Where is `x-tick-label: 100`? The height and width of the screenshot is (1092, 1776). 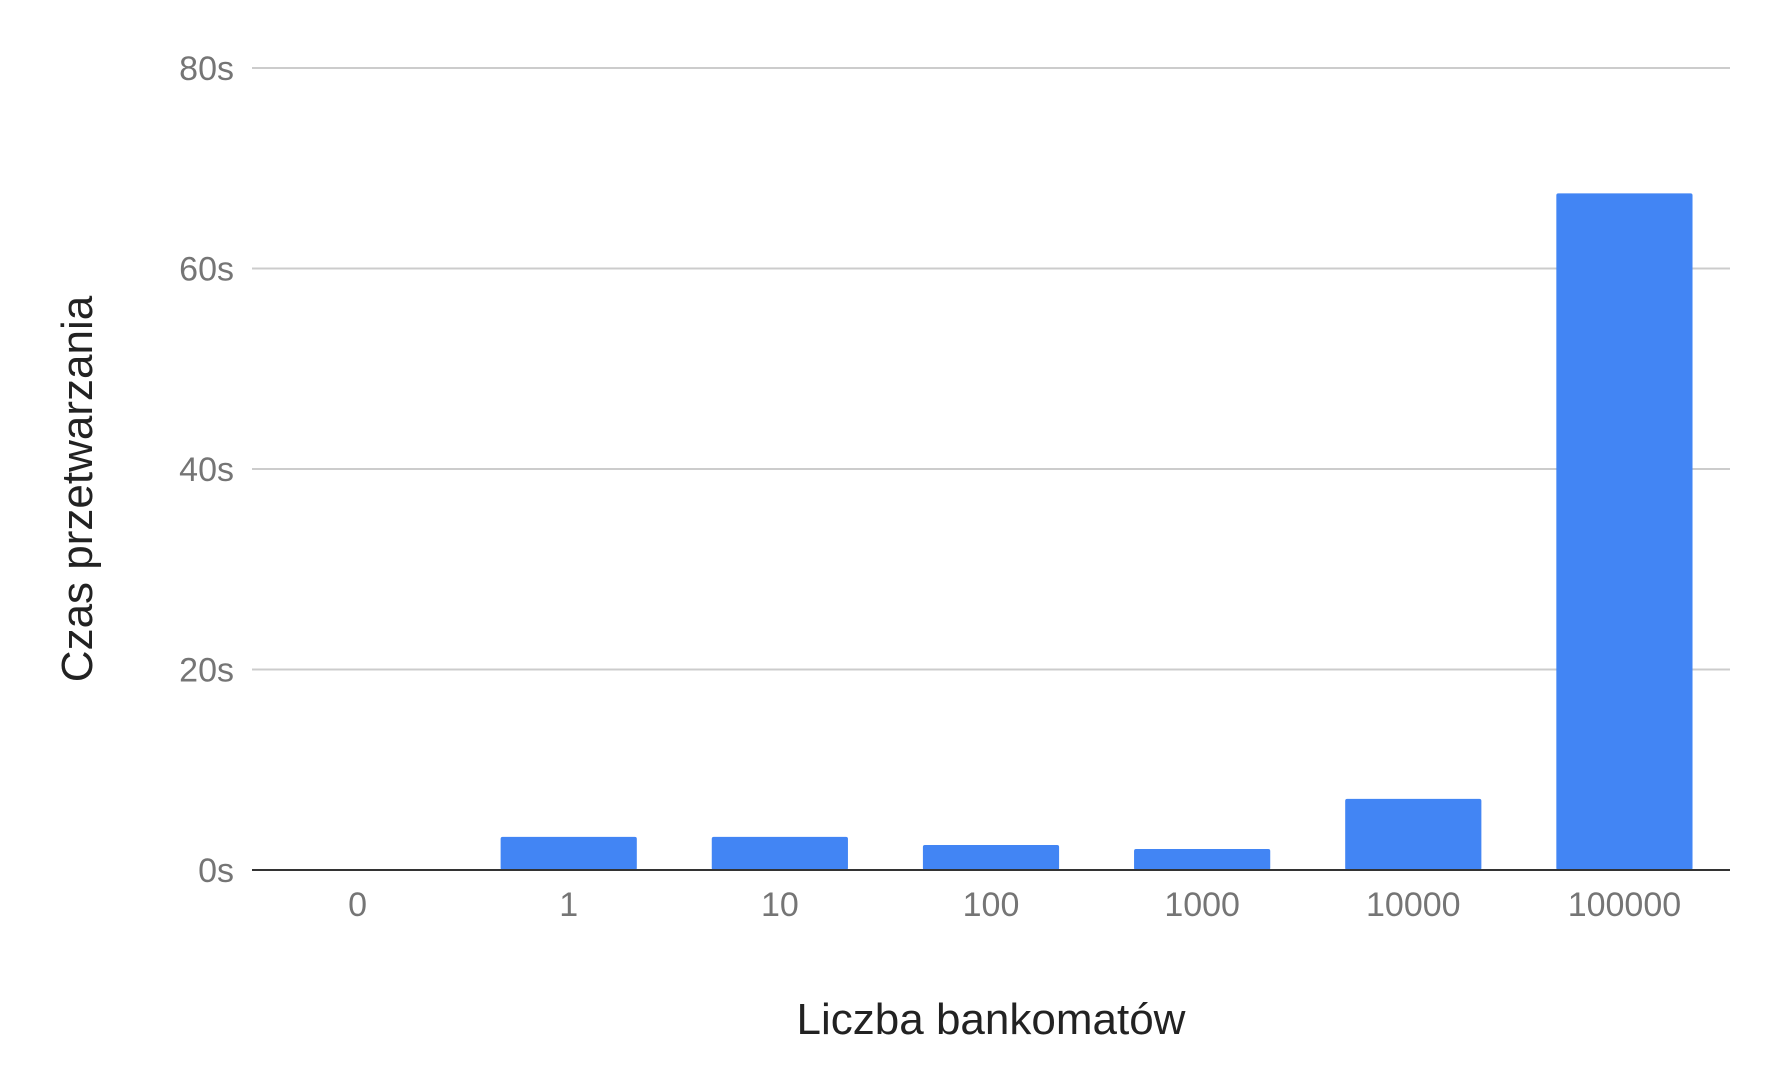 x-tick-label: 100 is located at coordinates (991, 905).